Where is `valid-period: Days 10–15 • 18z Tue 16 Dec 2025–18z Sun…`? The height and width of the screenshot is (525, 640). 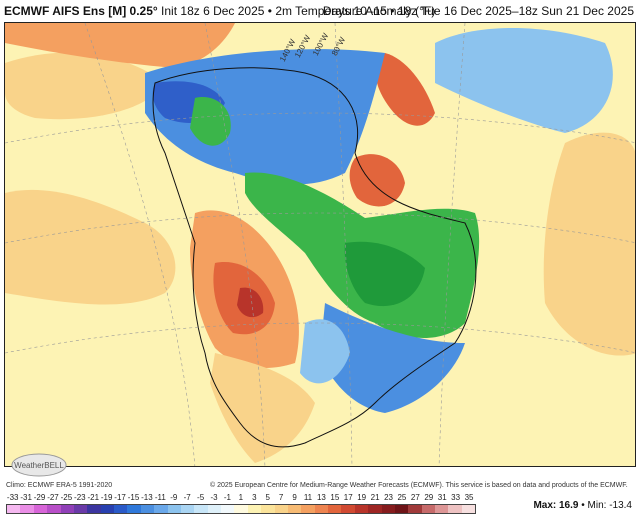 valid-period: Days 10–15 • 18z Tue 16 Dec 2025–18z Sun… is located at coordinates (478, 11).